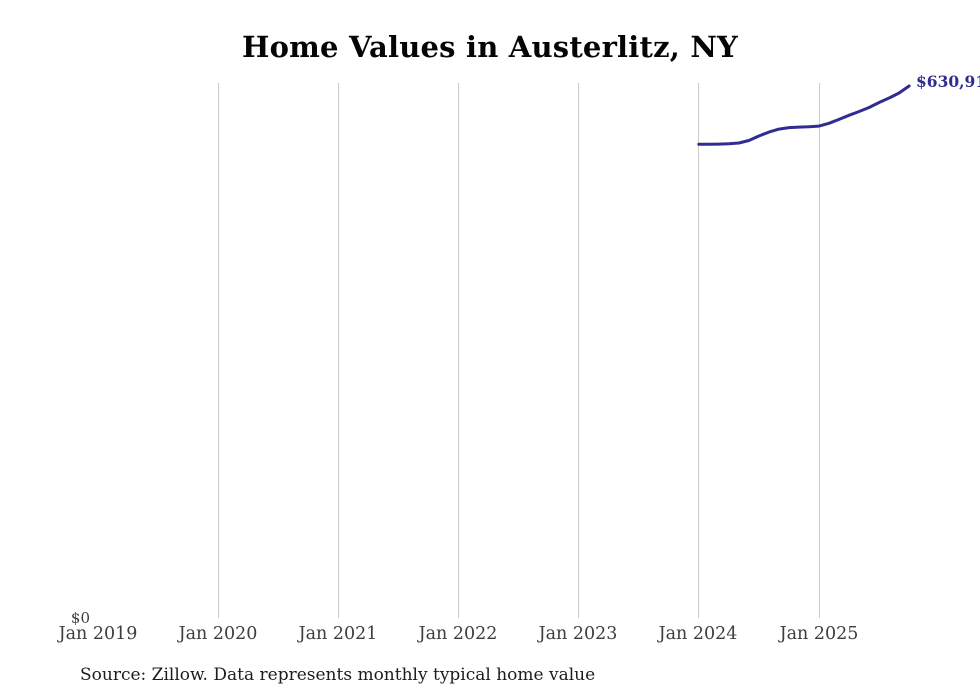 The width and height of the screenshot is (980, 699). I want to click on x-tick-label: Jan 2021, so click(338, 634).